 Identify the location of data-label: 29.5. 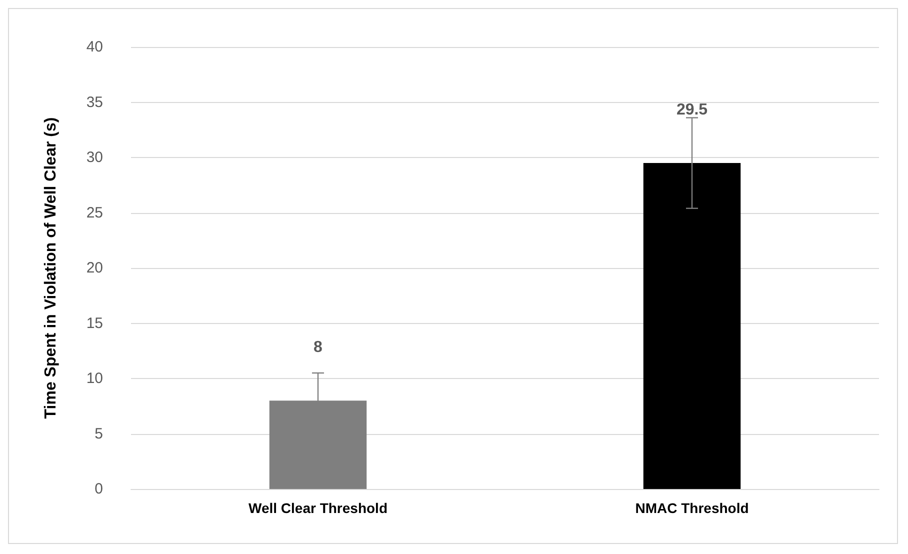
(692, 110).